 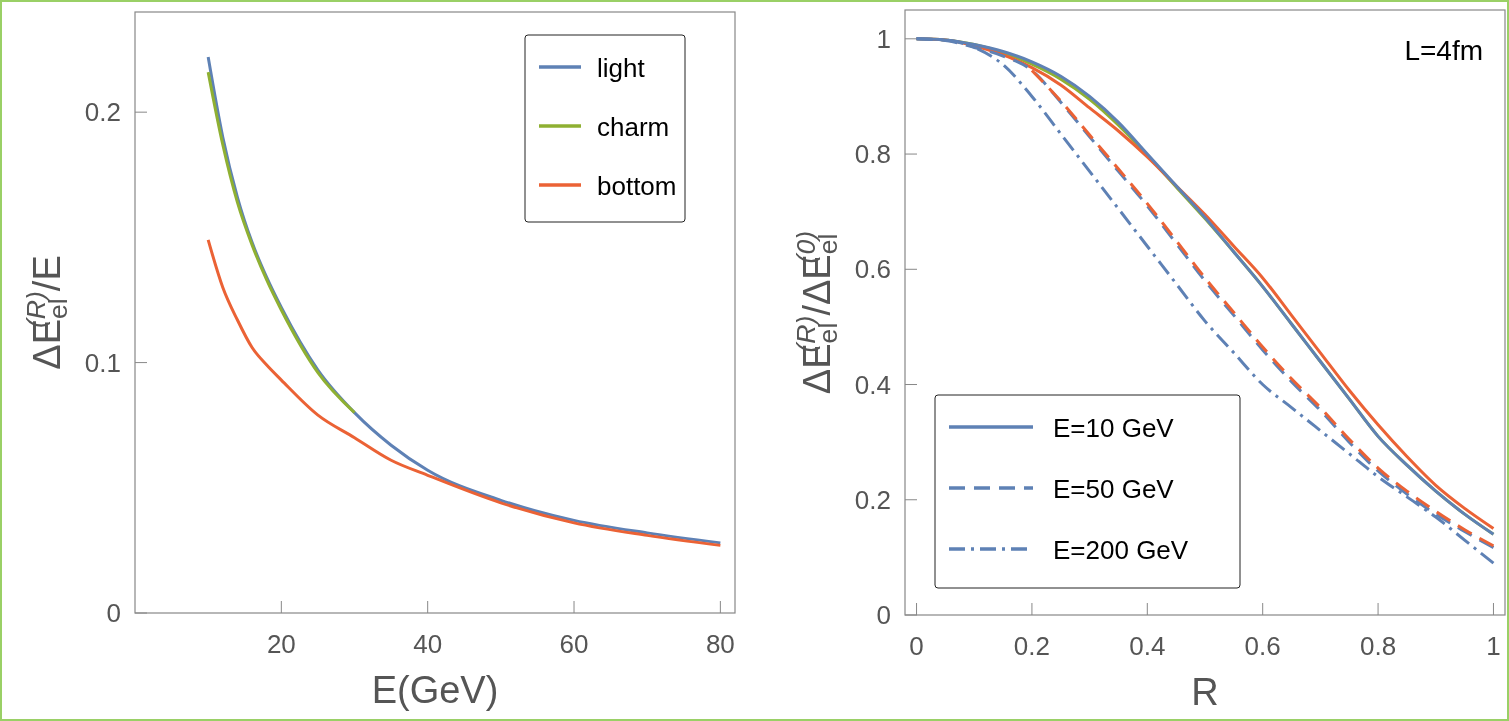 What do you see at coordinates (883, 38) in the screenshot?
I see `y-tick-label: 1` at bounding box center [883, 38].